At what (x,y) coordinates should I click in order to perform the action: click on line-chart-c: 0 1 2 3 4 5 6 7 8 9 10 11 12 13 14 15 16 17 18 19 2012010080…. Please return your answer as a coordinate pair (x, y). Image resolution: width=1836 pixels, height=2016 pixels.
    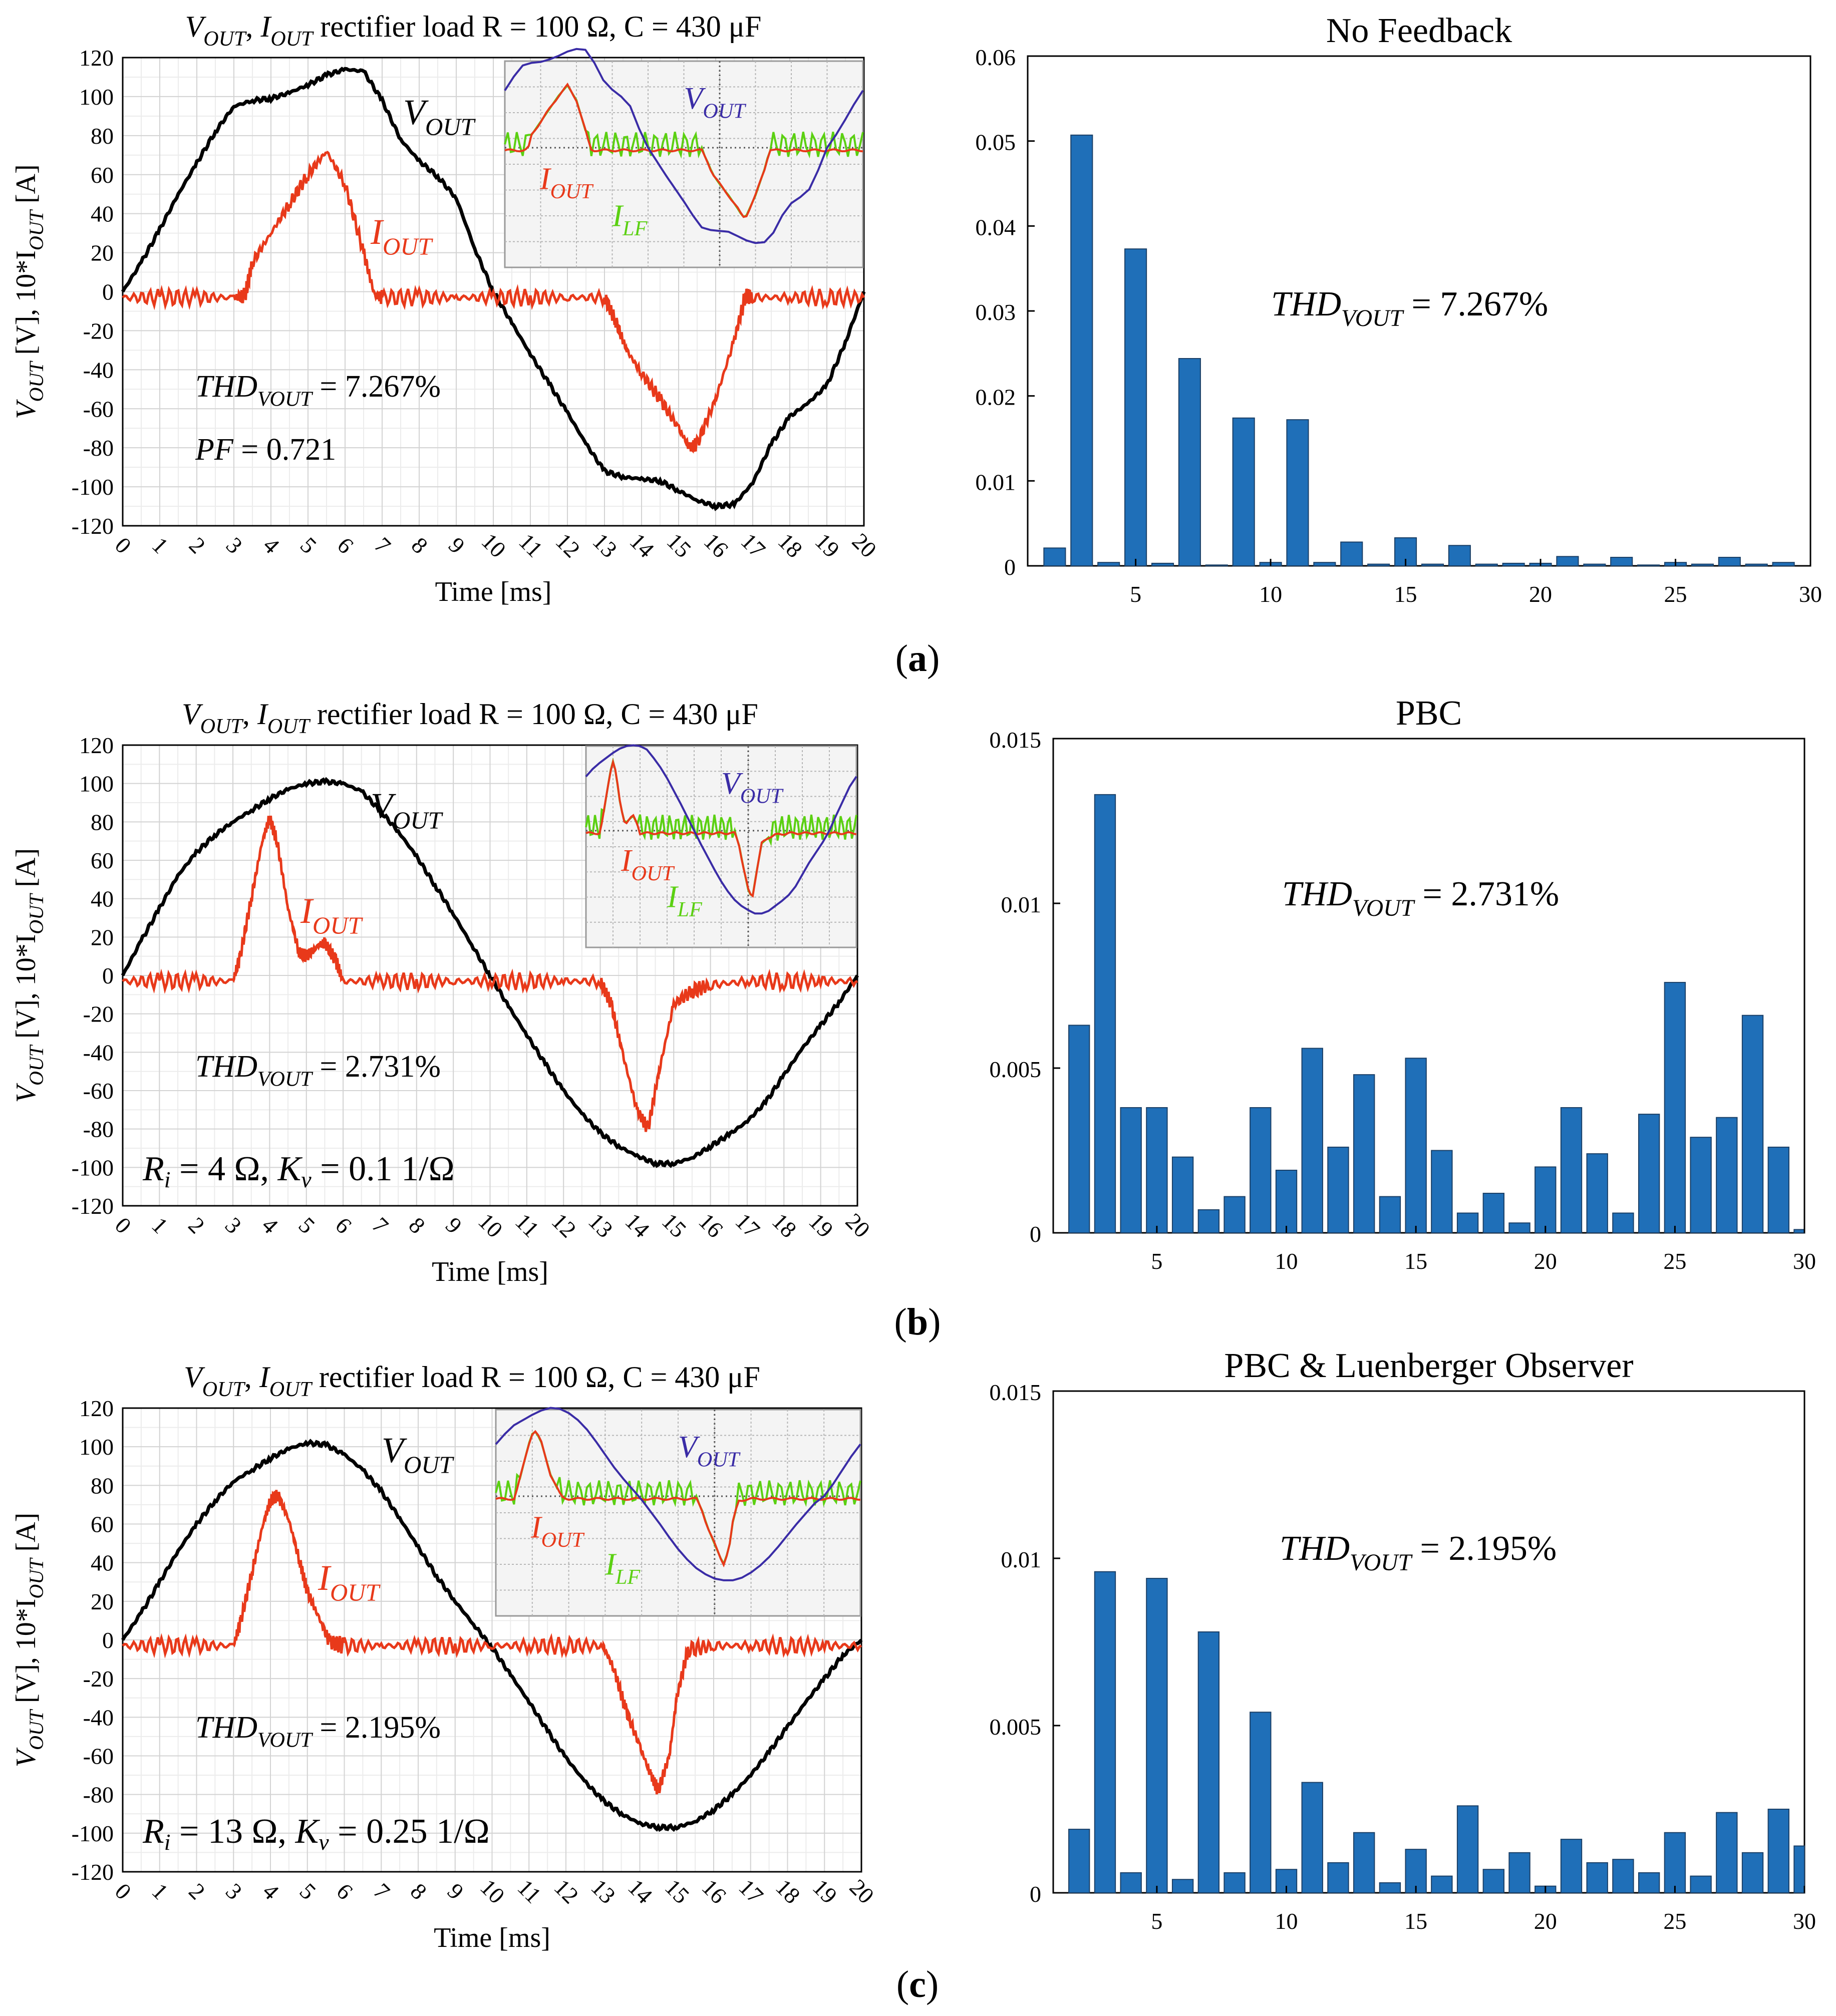
    Looking at the image, I should click on (445, 1657).